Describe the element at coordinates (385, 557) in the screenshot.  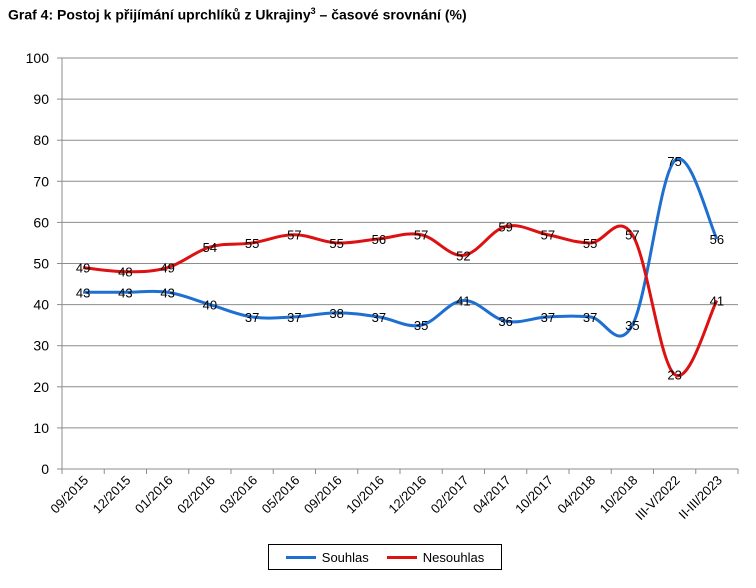
I see `chart-legend: Souhlas Nesouhlas` at that location.